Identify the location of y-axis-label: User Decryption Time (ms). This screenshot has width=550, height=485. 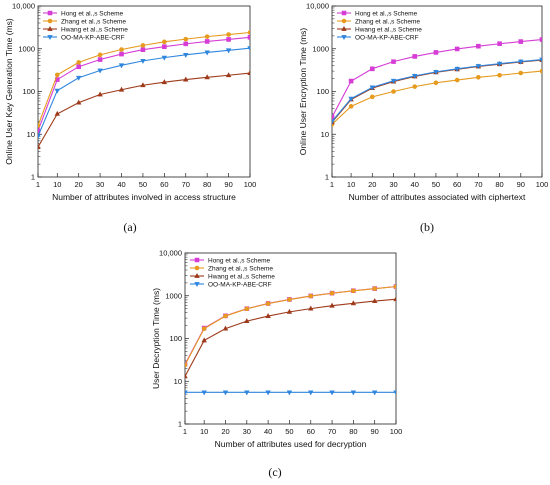
(156, 338).